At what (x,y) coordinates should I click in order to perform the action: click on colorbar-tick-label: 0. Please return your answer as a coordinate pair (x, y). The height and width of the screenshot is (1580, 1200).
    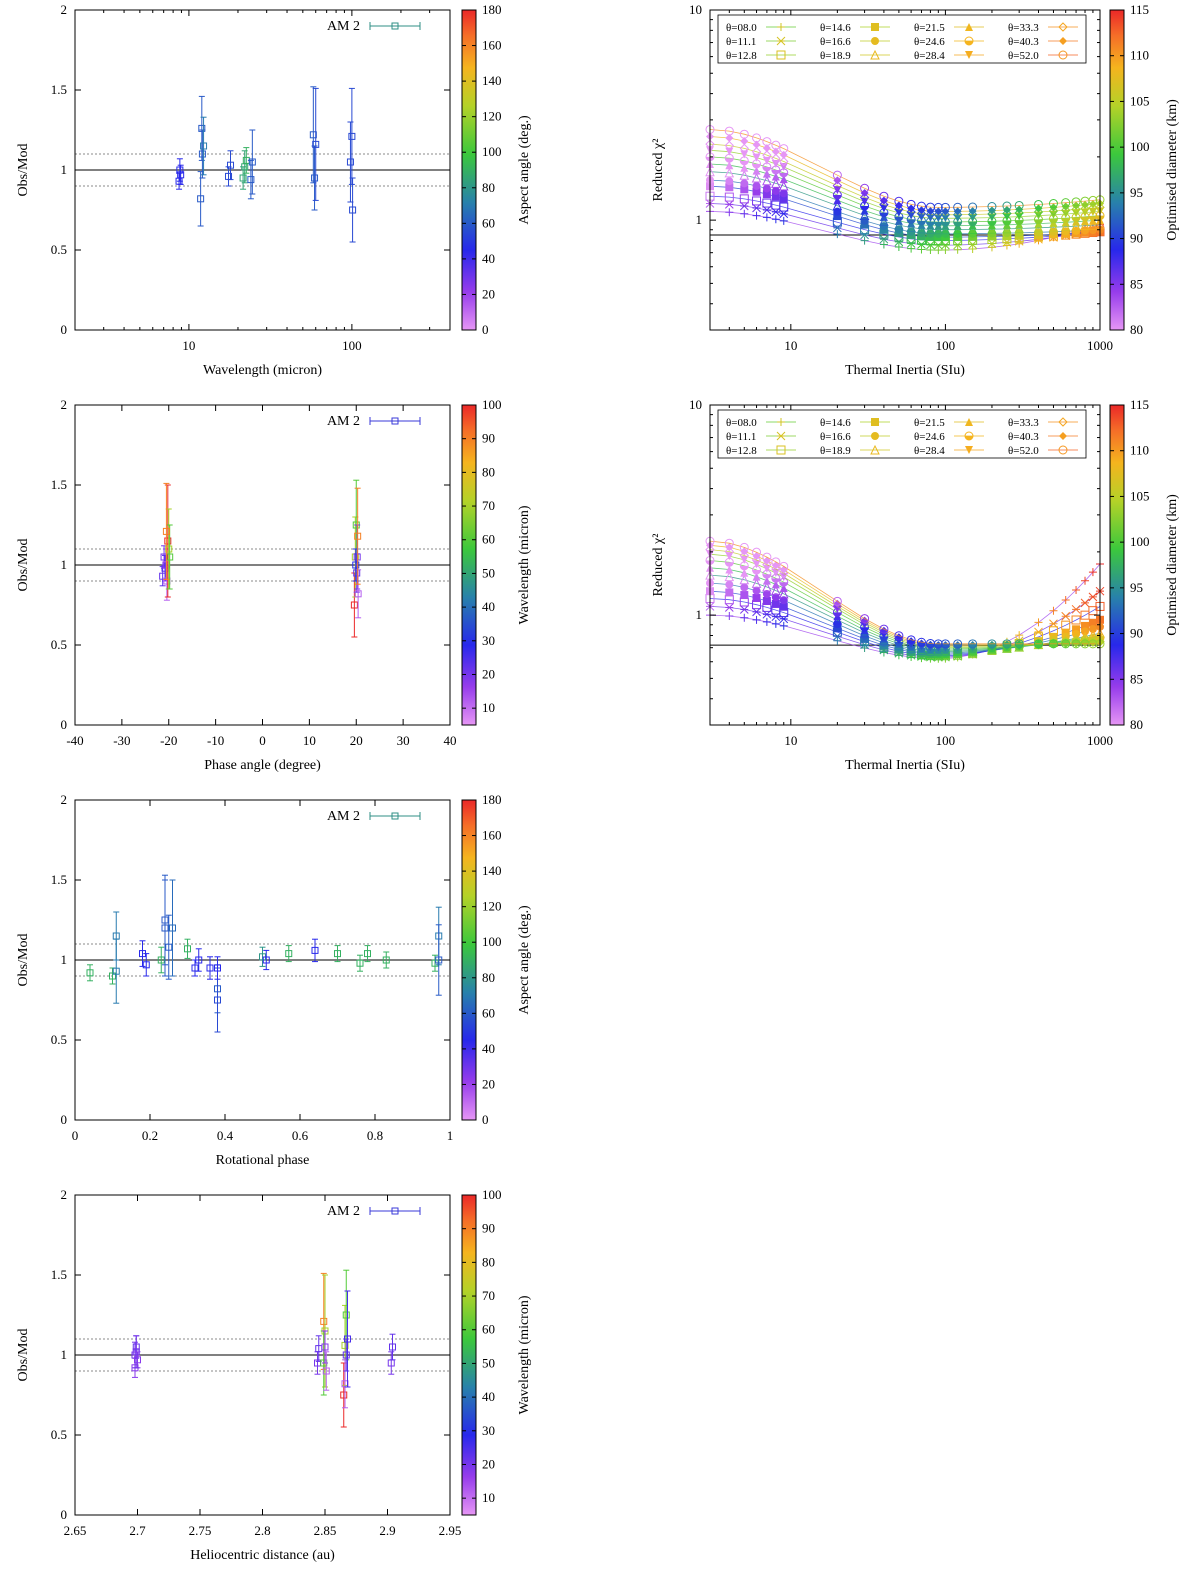
    Looking at the image, I should click on (485, 329).